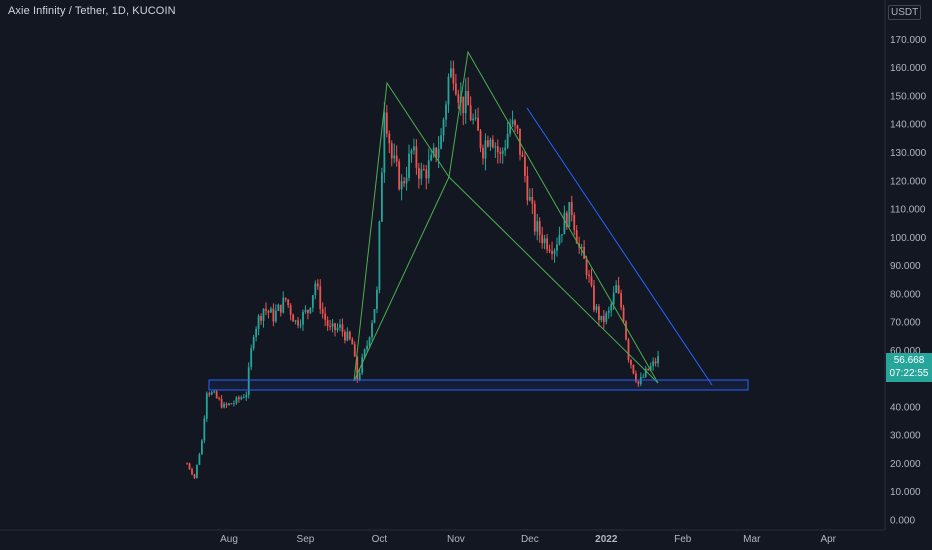 The height and width of the screenshot is (550, 932). Describe the element at coordinates (908, 68) in the screenshot. I see `price-tick-label: 160.000` at that location.